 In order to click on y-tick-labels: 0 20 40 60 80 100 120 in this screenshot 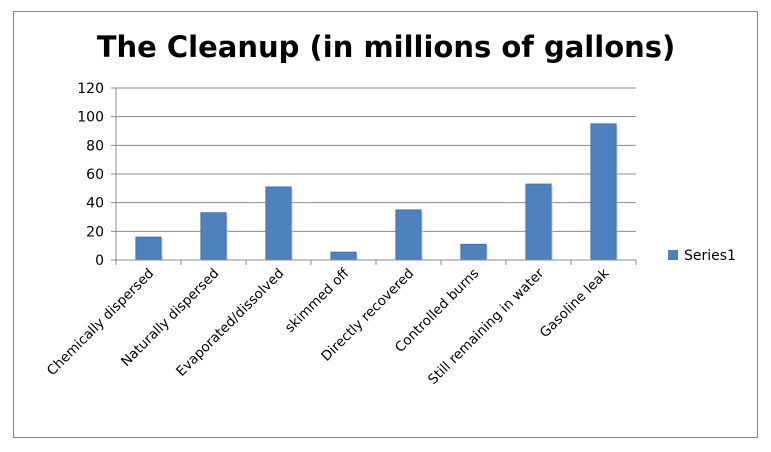, I will do `click(90, 175)`.